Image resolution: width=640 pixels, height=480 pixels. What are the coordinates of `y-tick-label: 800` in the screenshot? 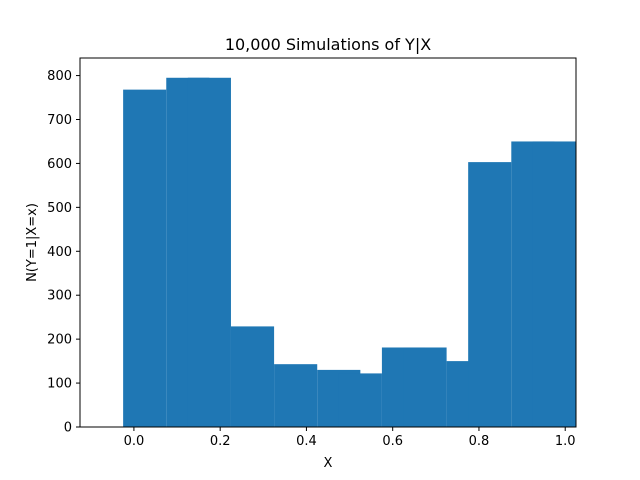 It's located at (59, 76).